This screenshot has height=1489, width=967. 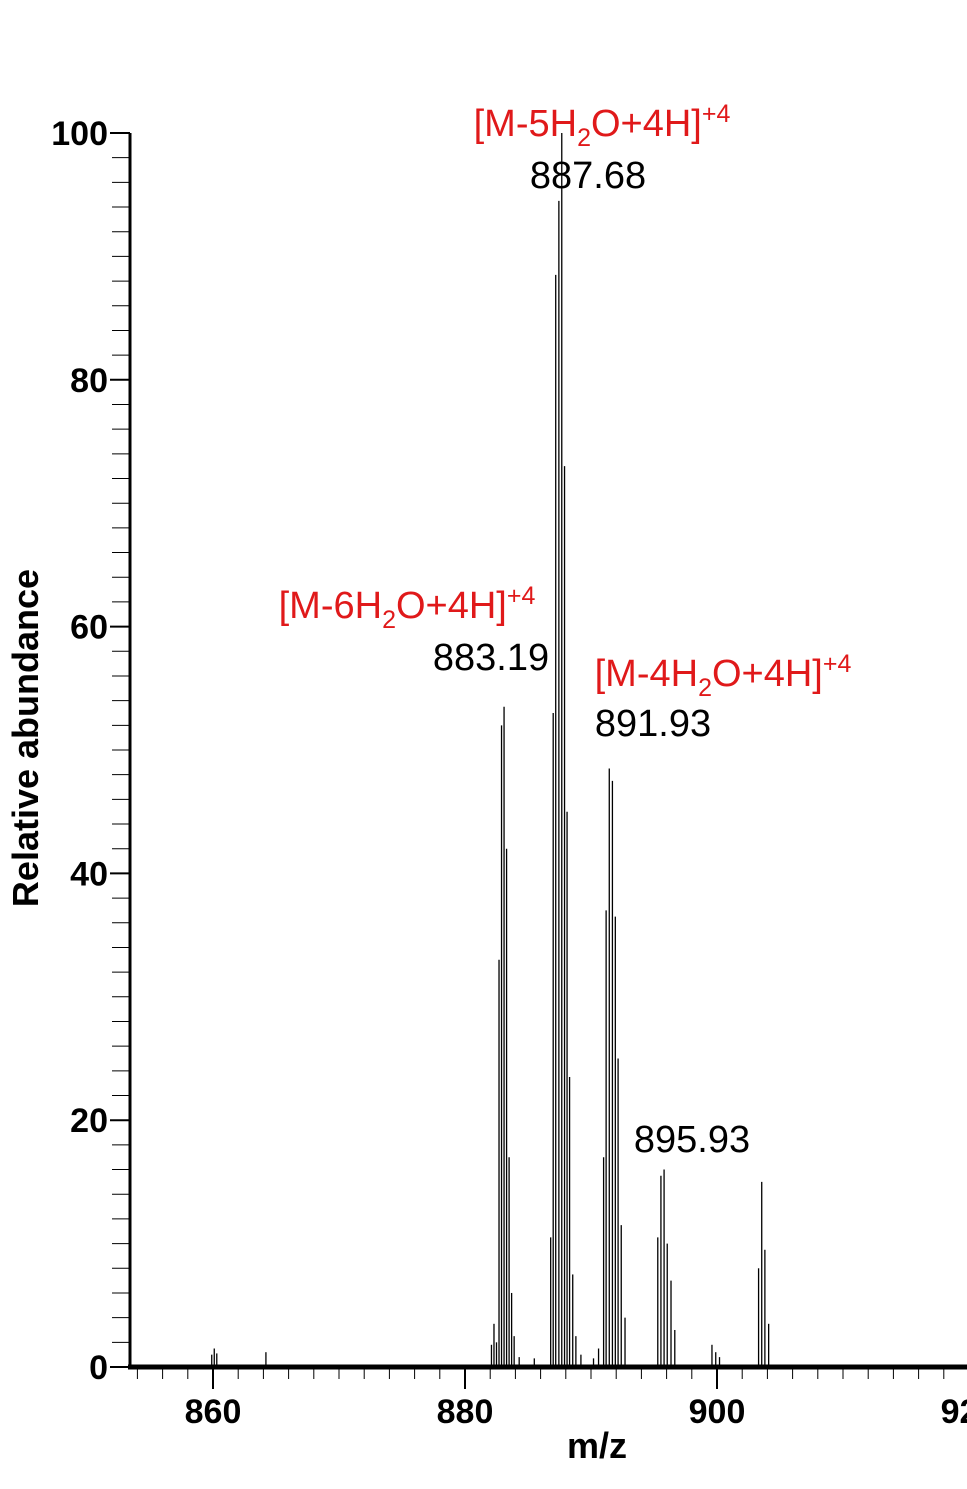 What do you see at coordinates (89, 1121) in the screenshot?
I see `y-tick-label: 20` at bounding box center [89, 1121].